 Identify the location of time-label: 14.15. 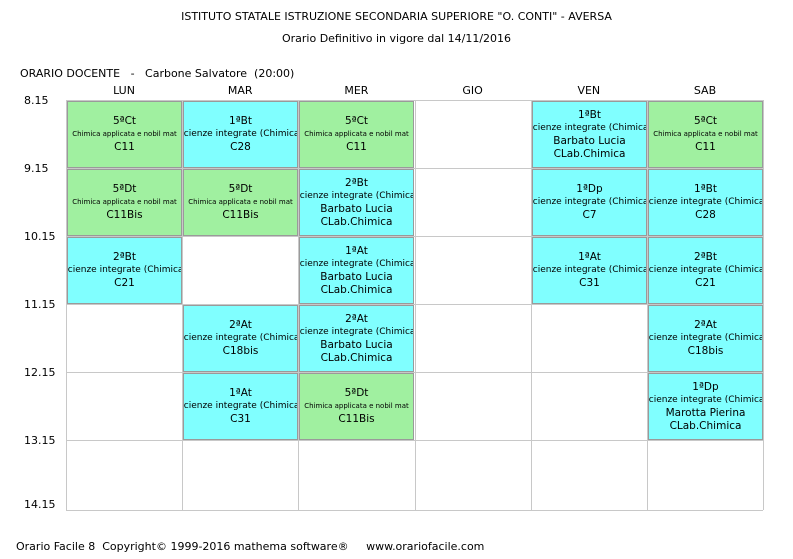
(40, 504).